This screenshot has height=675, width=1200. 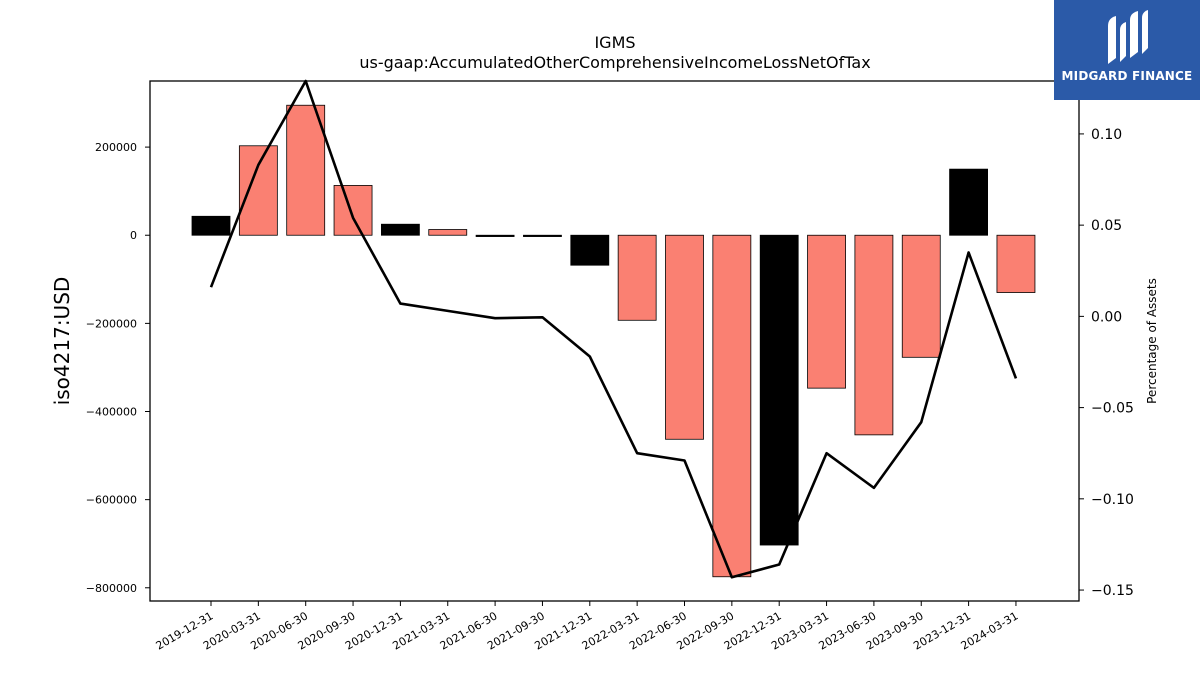 What do you see at coordinates (1106, 363) in the screenshot?
I see `right-axis-ticks: 0.10 0.05 0.00 −0.05 −0.10 −0.15` at bounding box center [1106, 363].